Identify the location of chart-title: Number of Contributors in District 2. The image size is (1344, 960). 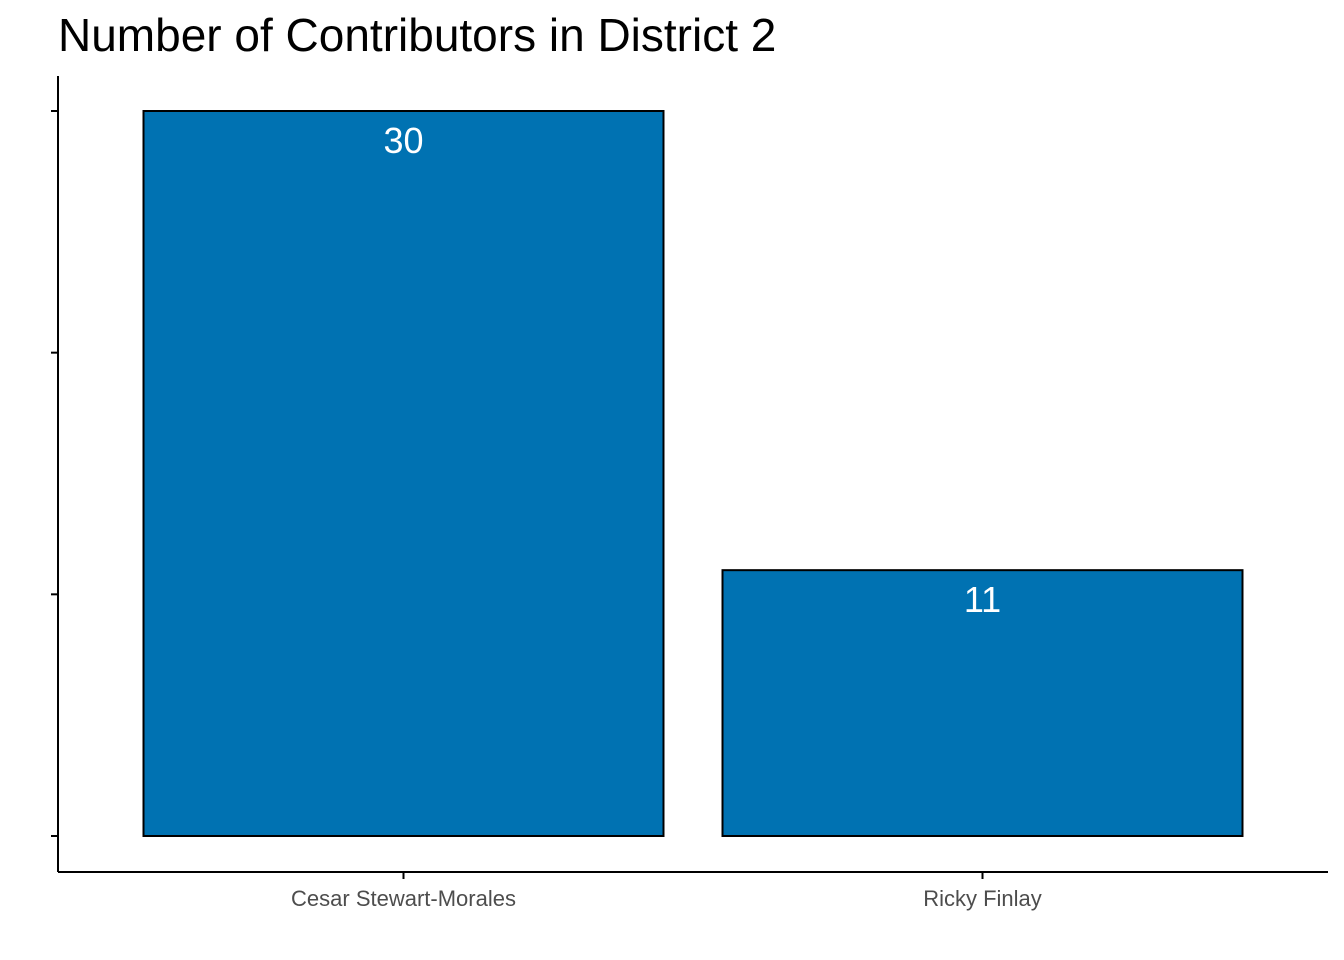
(417, 35).